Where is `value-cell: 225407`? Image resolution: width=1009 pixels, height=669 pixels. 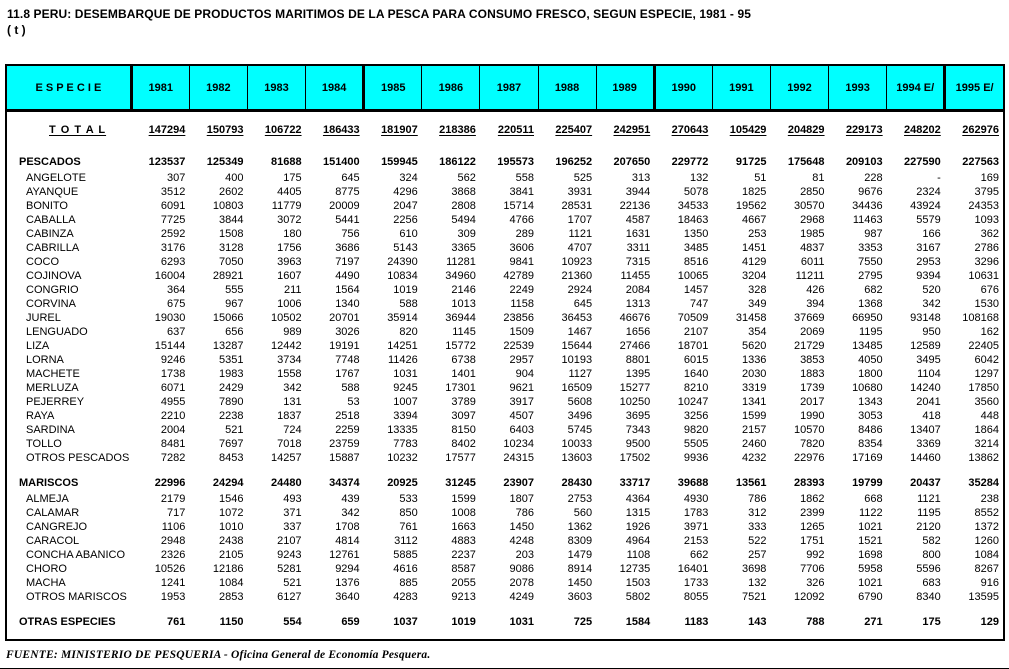 value-cell: 225407 is located at coordinates (574, 130).